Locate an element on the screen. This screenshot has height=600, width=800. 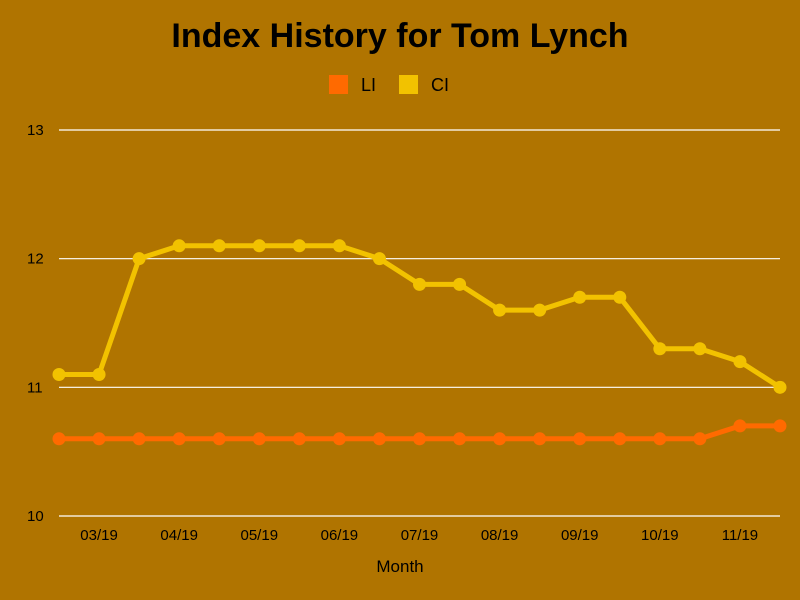
x-axis-label: Month is located at coordinates (399, 566).